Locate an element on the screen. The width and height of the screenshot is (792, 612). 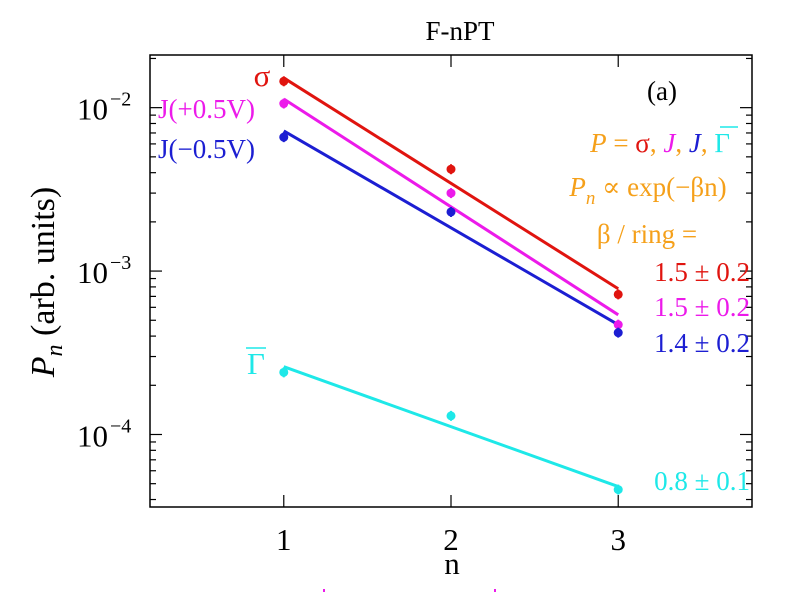
y-axis-label: Pn (arb. units) is located at coordinates (46, 282).